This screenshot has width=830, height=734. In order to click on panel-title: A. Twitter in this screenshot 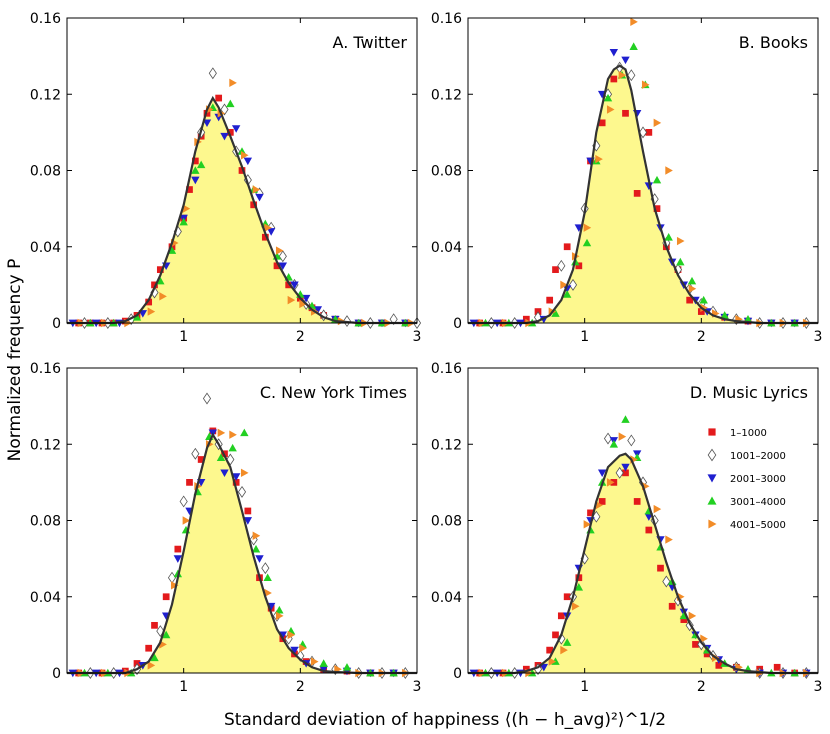, I will do `click(370, 42)`.